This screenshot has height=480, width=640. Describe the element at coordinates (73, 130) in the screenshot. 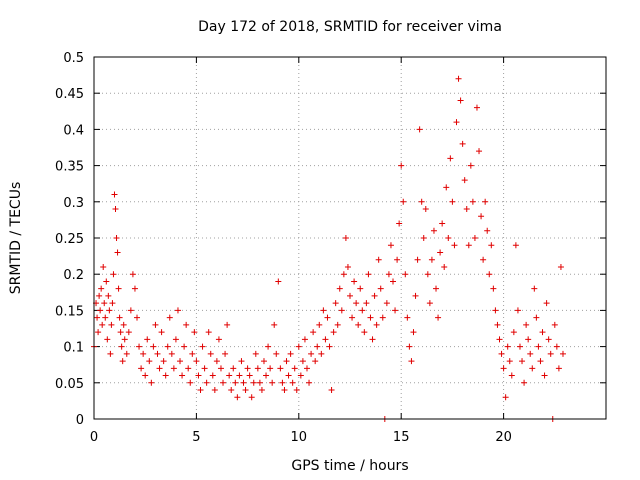

I see `y-tick-label: 0.4` at that location.